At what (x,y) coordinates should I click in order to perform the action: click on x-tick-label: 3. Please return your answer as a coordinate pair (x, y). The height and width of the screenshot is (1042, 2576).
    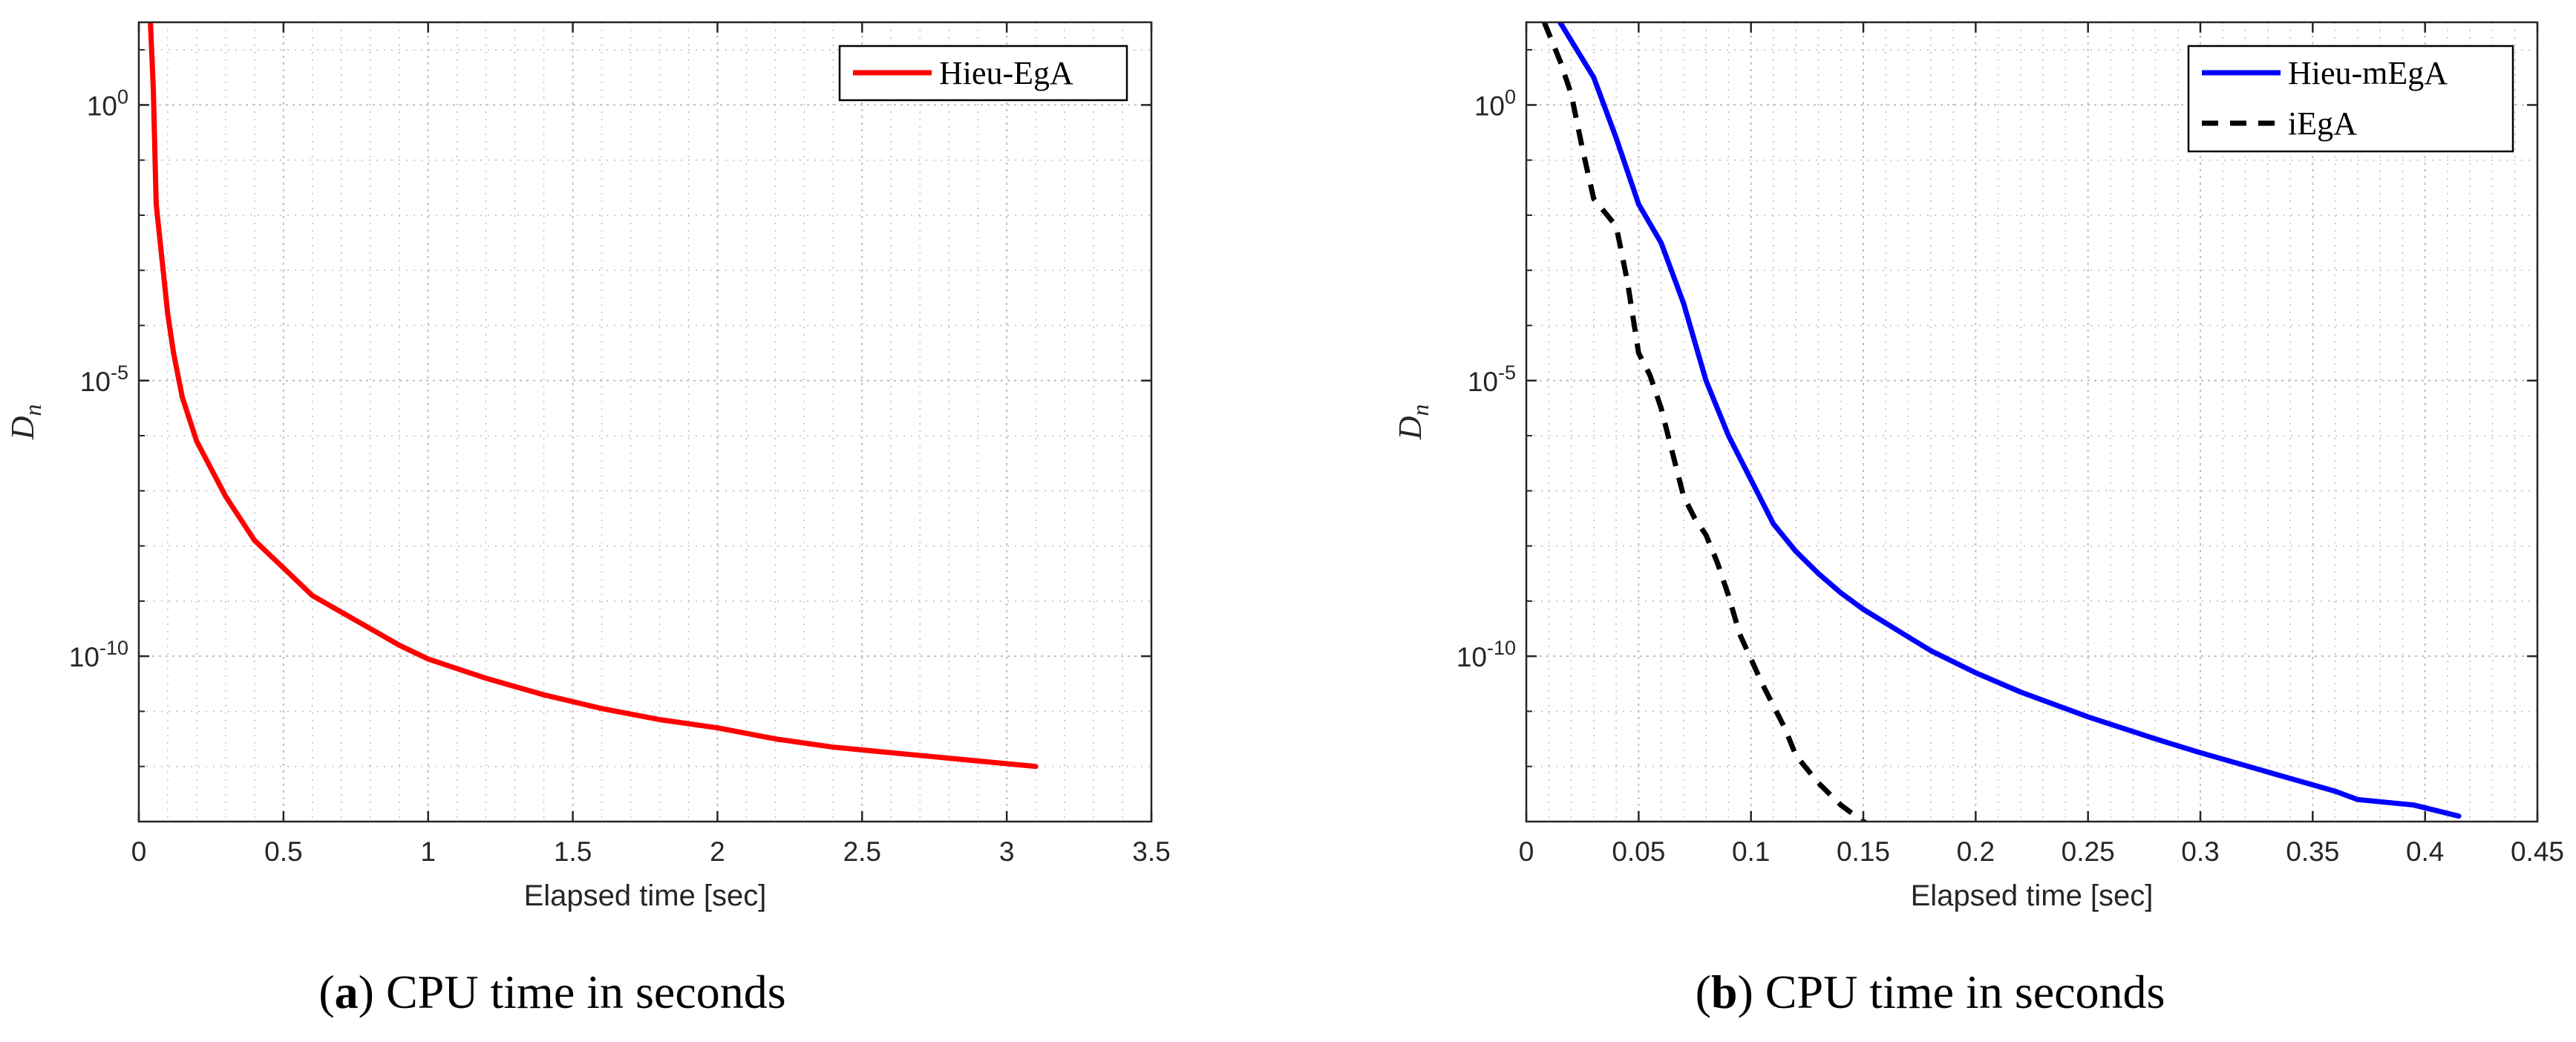
    Looking at the image, I should click on (1007, 851).